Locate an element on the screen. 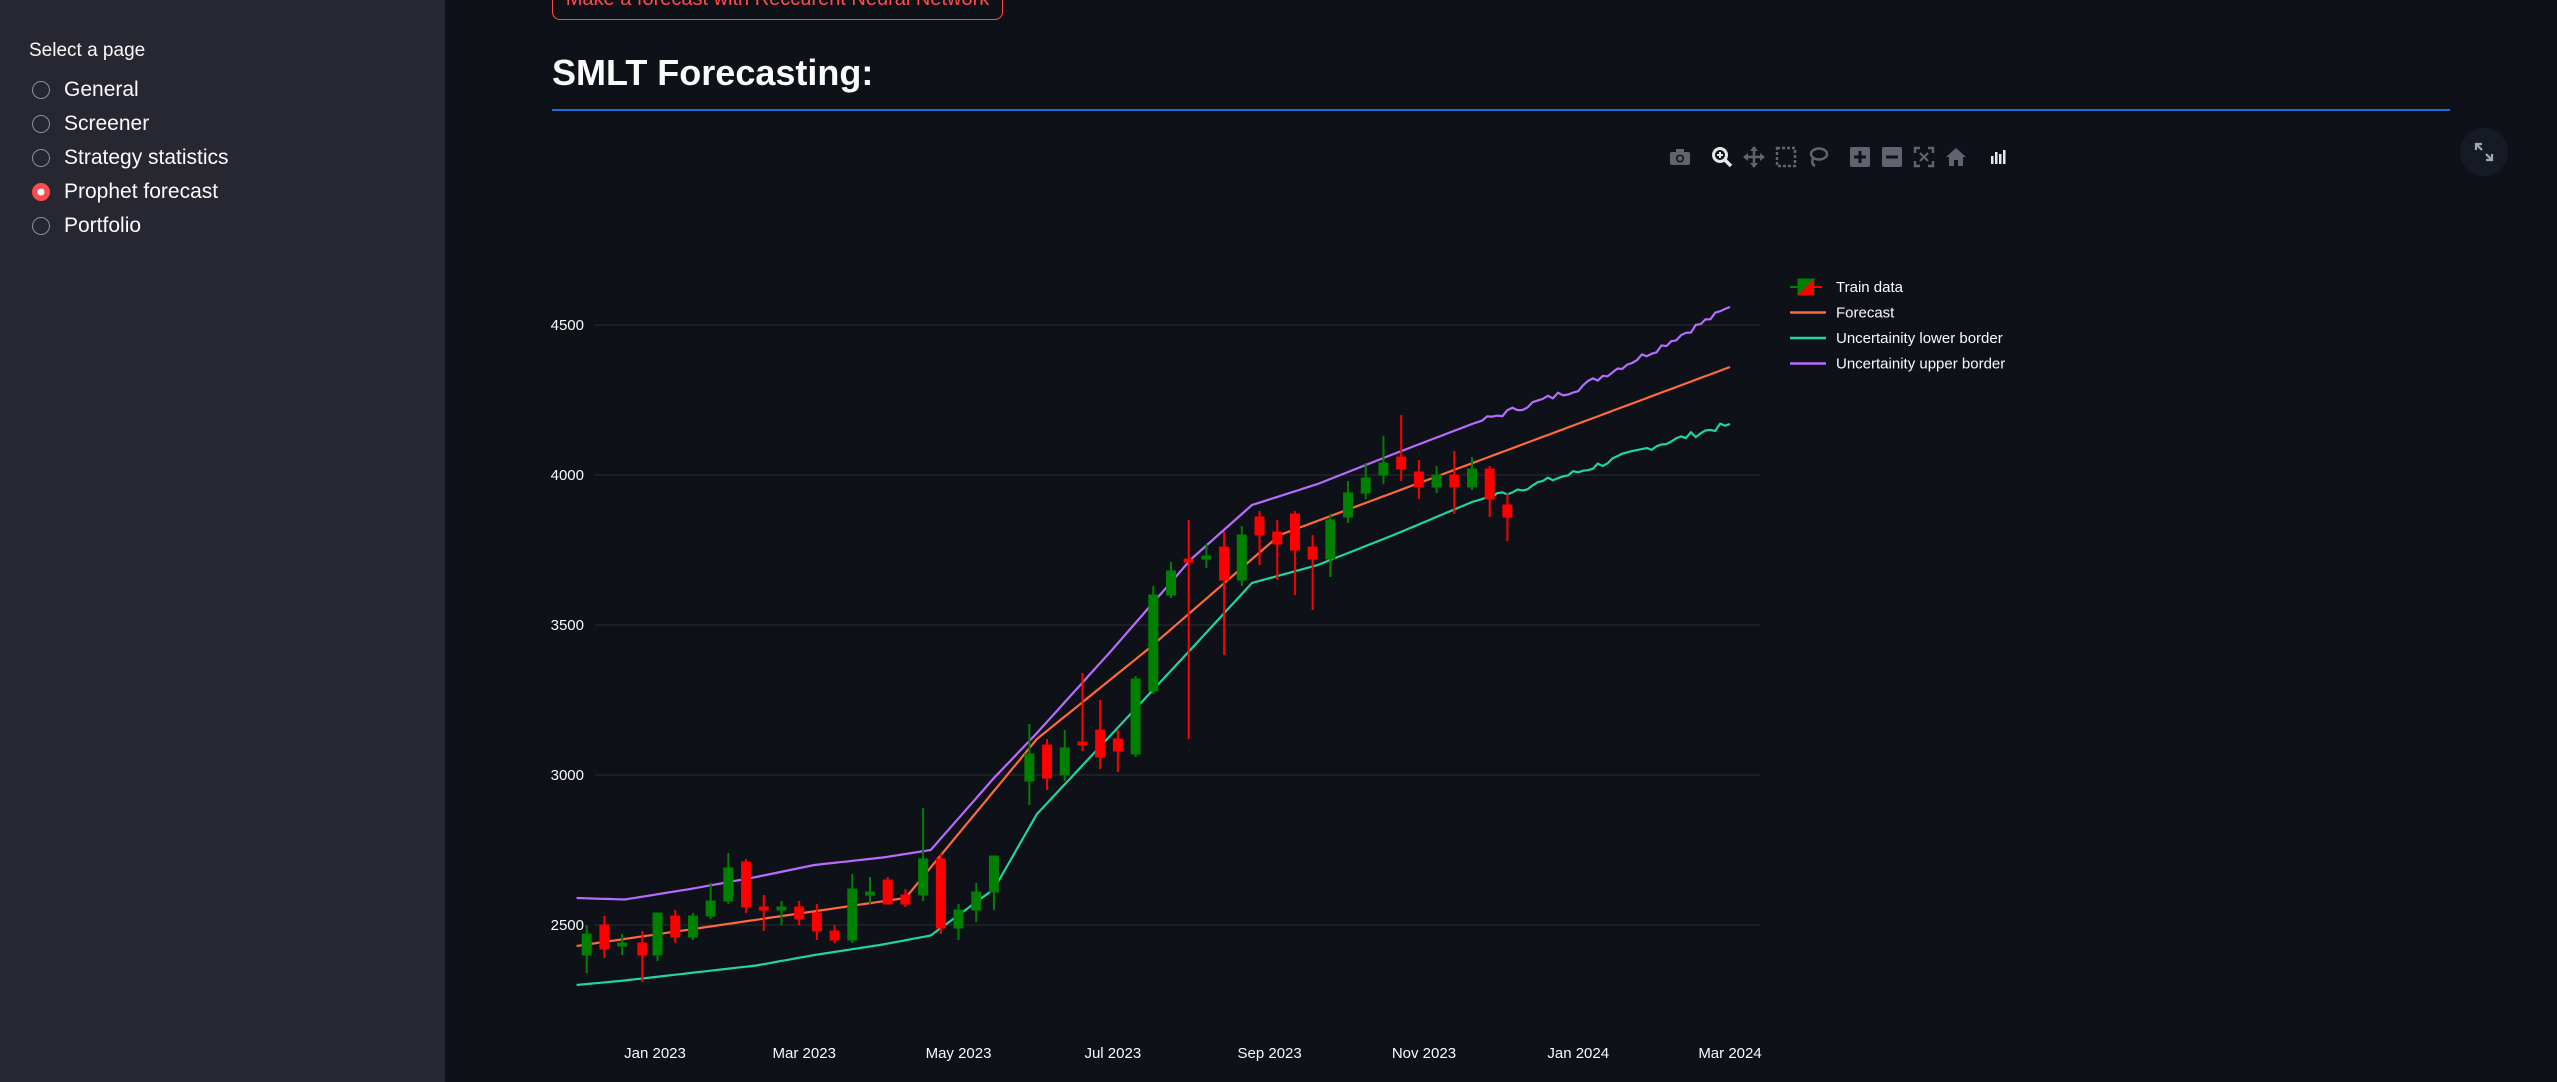 The image size is (2557, 1082). x-tick-label: Mar 2023 is located at coordinates (804, 1053).